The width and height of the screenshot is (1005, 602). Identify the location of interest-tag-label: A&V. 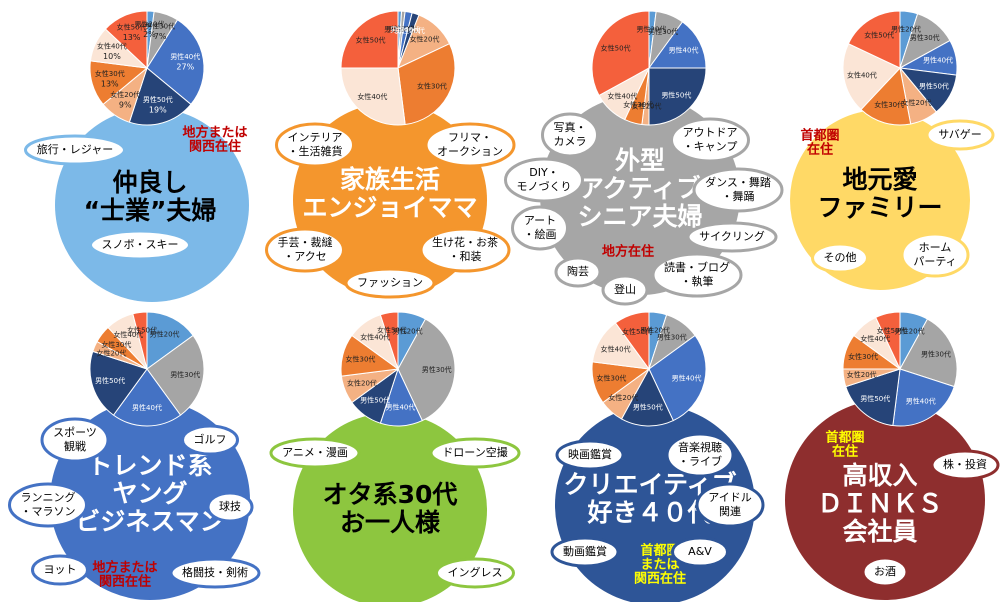
(700, 551).